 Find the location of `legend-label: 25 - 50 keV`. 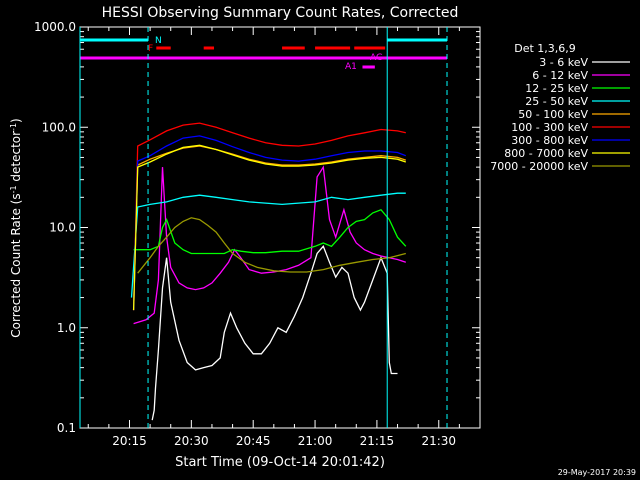

legend-label: 25 - 50 keV is located at coordinates (556, 101).